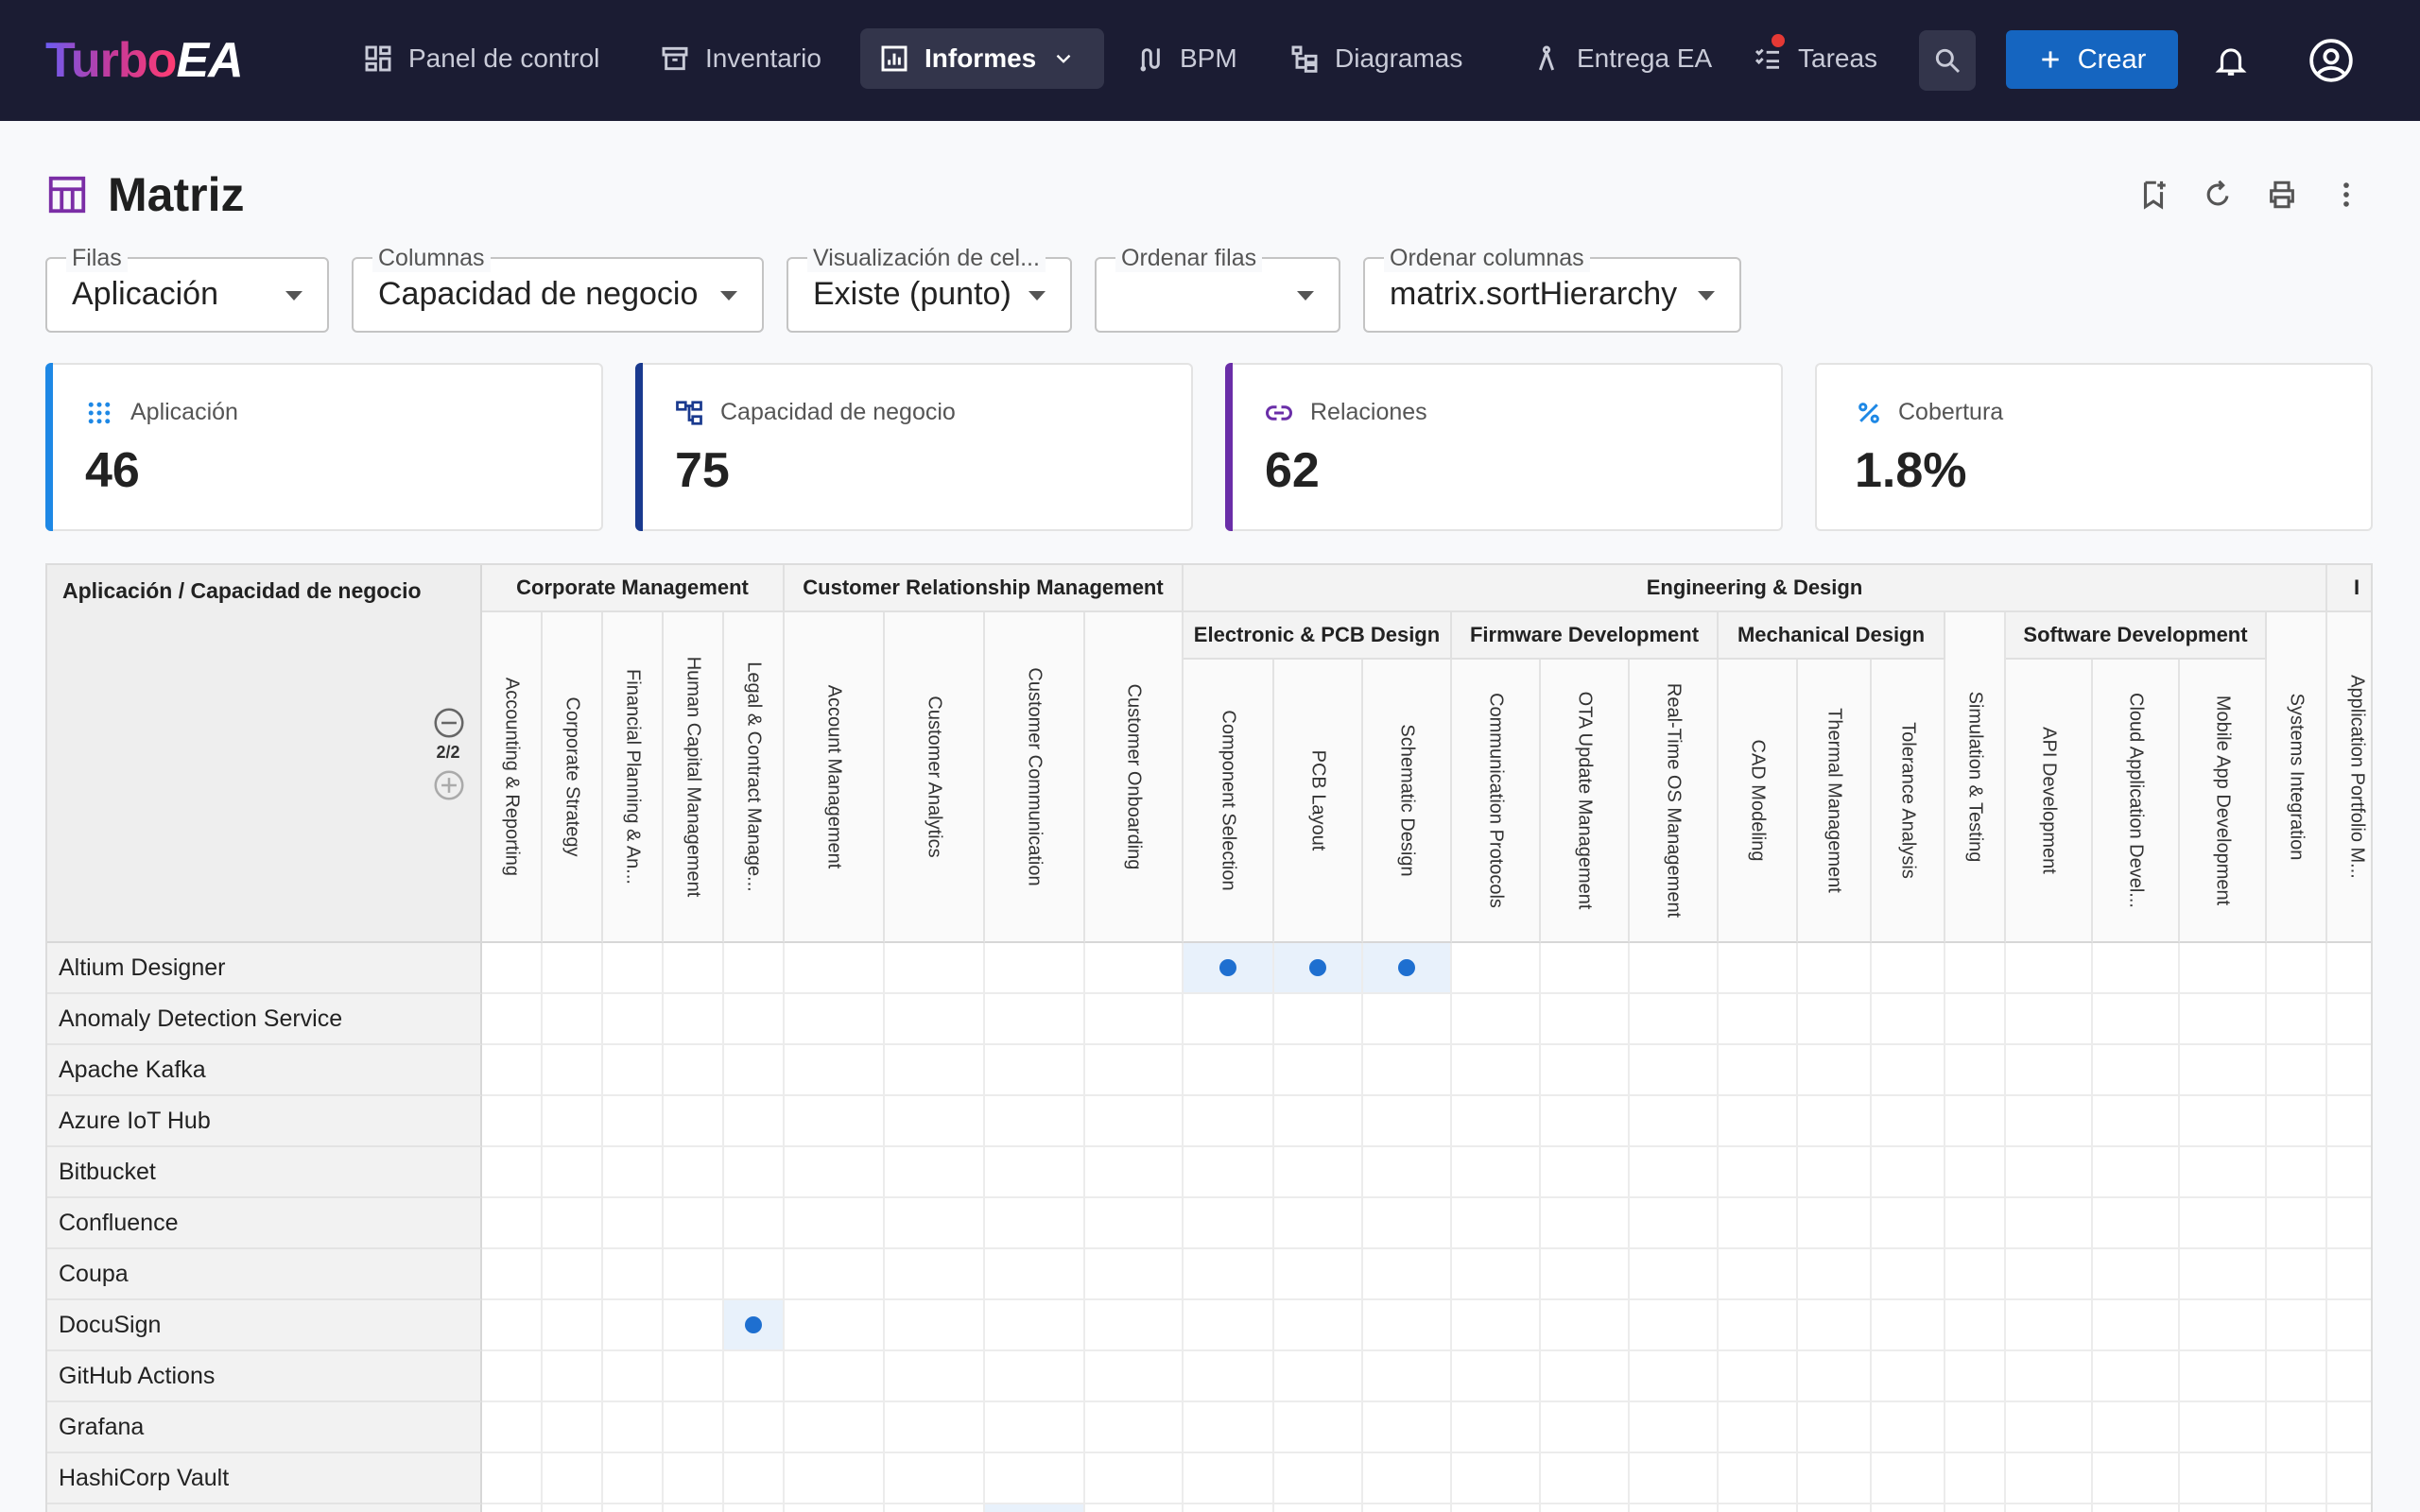 This screenshot has height=1512, width=2420. What do you see at coordinates (1975, 777) in the screenshot?
I see `column-header: Simulation & Testing` at bounding box center [1975, 777].